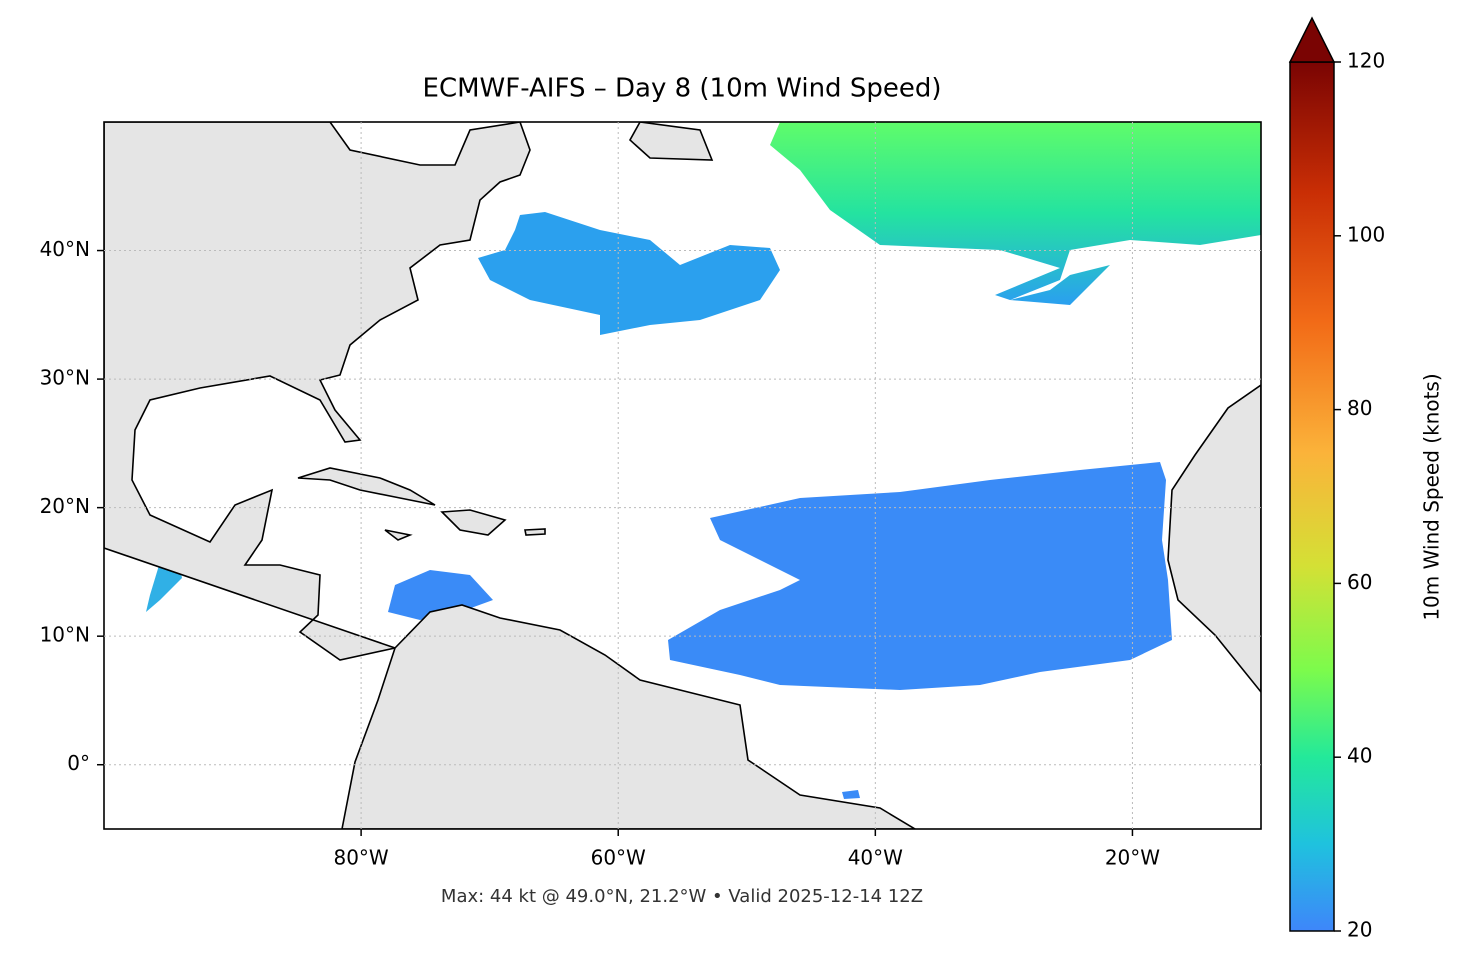  I want to click on x-tick-label: 60°W, so click(618, 858).